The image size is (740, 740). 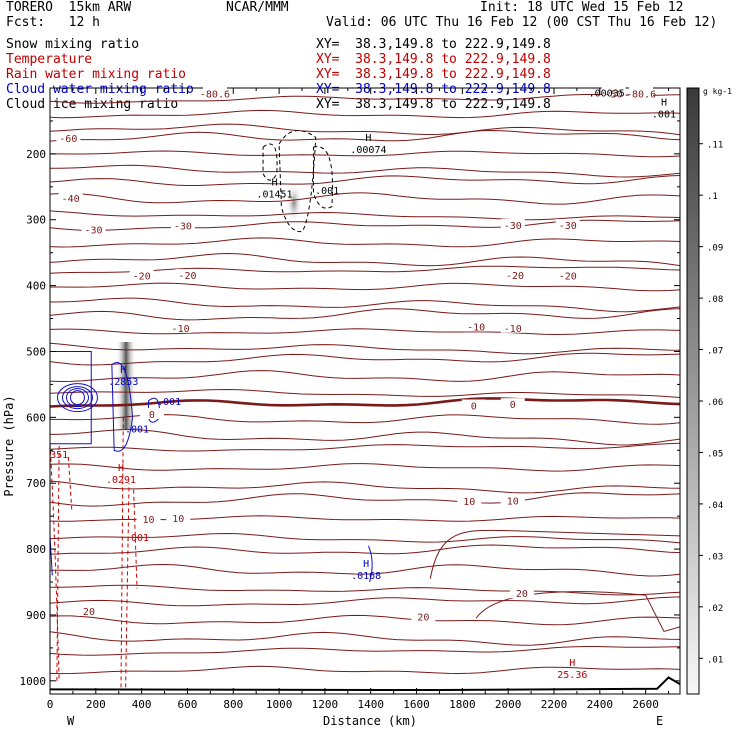 I want to click on x-tick-label-2200: 2200, so click(x=554, y=704).